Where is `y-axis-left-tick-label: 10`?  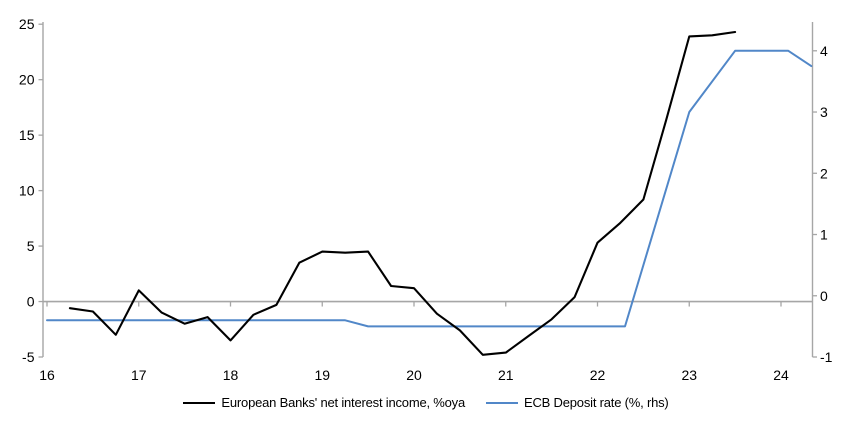
y-axis-left-tick-label: 10 is located at coordinates (27, 191).